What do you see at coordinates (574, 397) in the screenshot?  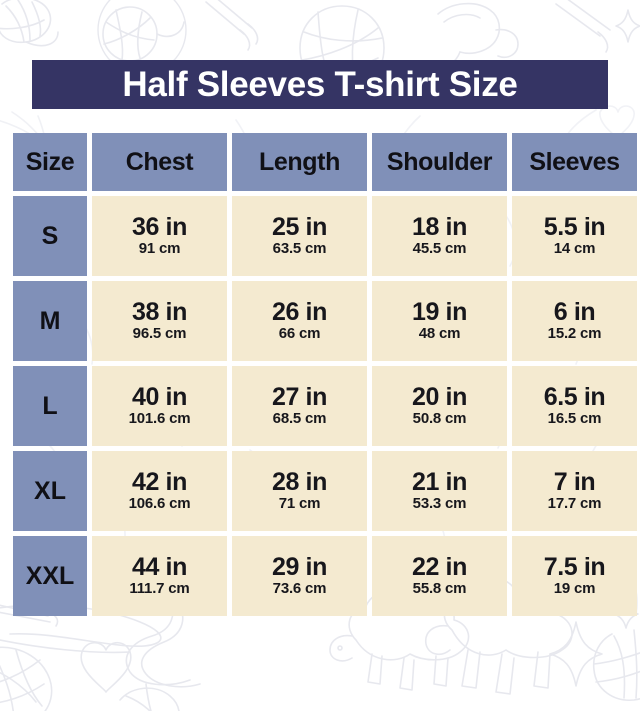 I see `measurement-inches: 6.5 in` at bounding box center [574, 397].